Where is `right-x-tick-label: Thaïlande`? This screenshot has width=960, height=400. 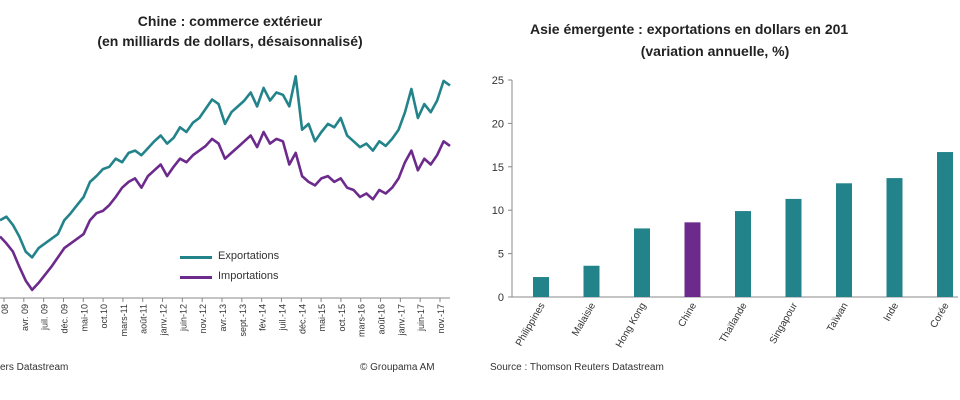 right-x-tick-label: Thaïlande is located at coordinates (734, 323).